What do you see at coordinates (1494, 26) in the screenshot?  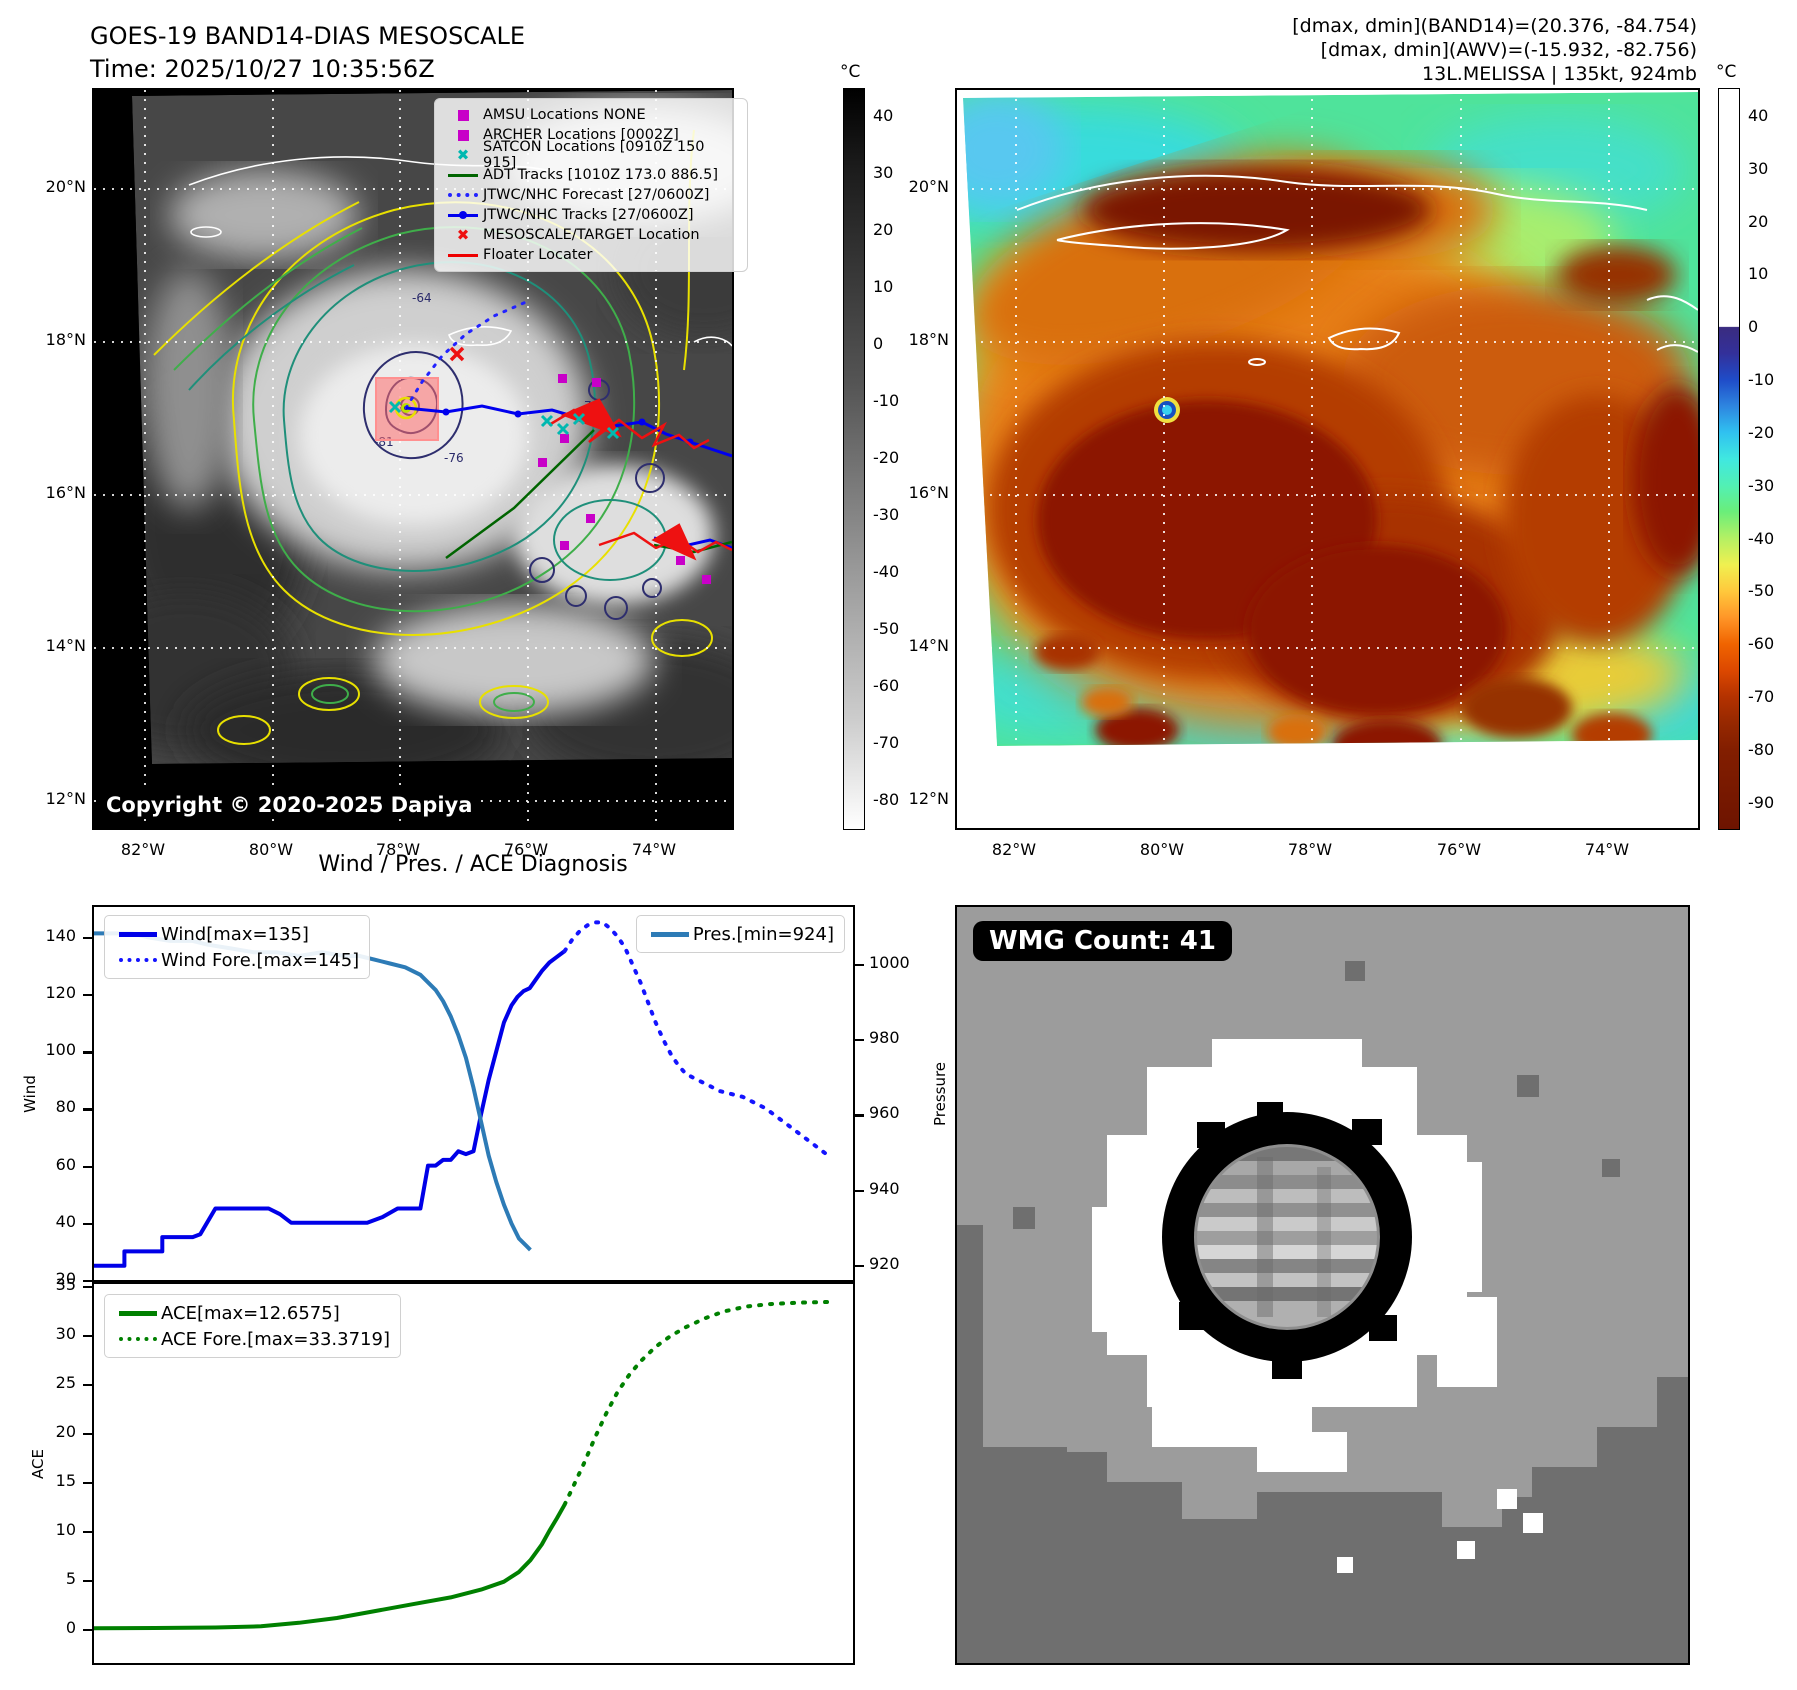 I see `dmax-dmin-band14: [dmax, dmin](BAND14)=(20.376, -84.754)` at bounding box center [1494, 26].